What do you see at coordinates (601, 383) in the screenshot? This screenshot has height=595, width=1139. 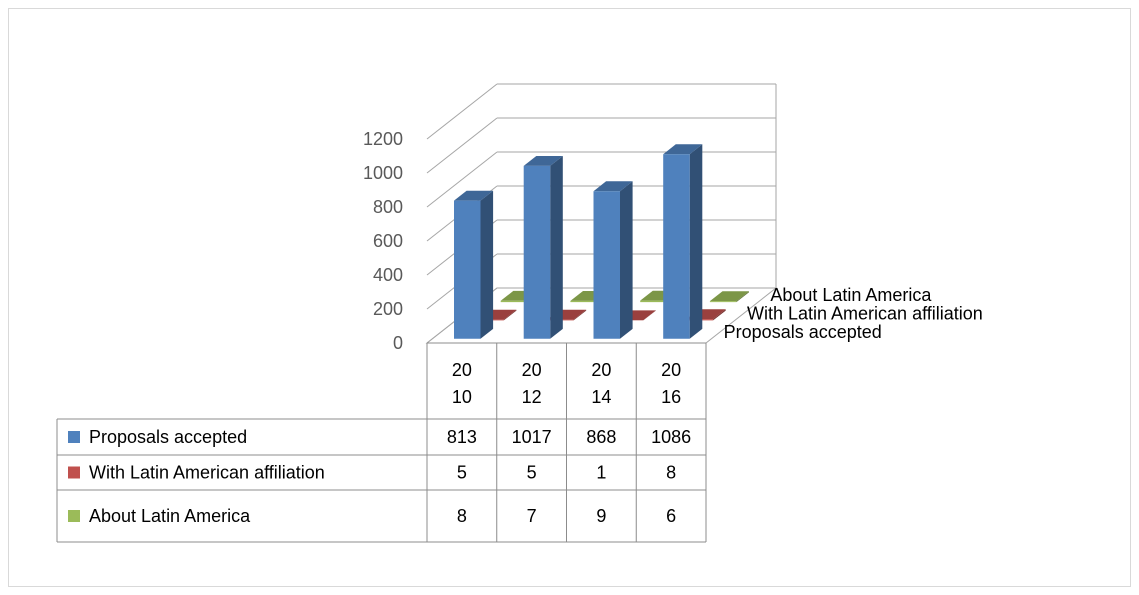 I see `category-label: 20 14` at bounding box center [601, 383].